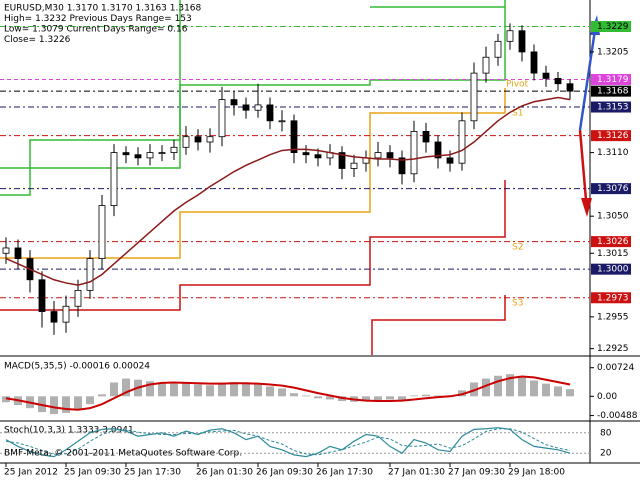  I want to click on pivot-step-green, so click(90, 84).